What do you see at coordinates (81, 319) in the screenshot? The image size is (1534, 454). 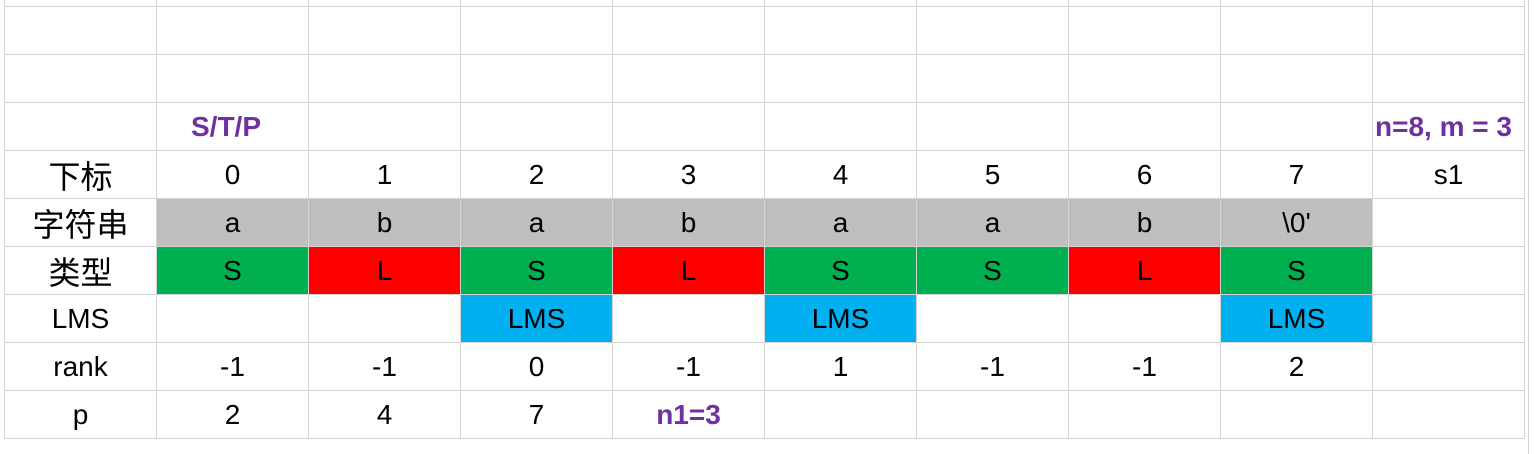 I see `row-label-lms: LMS` at bounding box center [81, 319].